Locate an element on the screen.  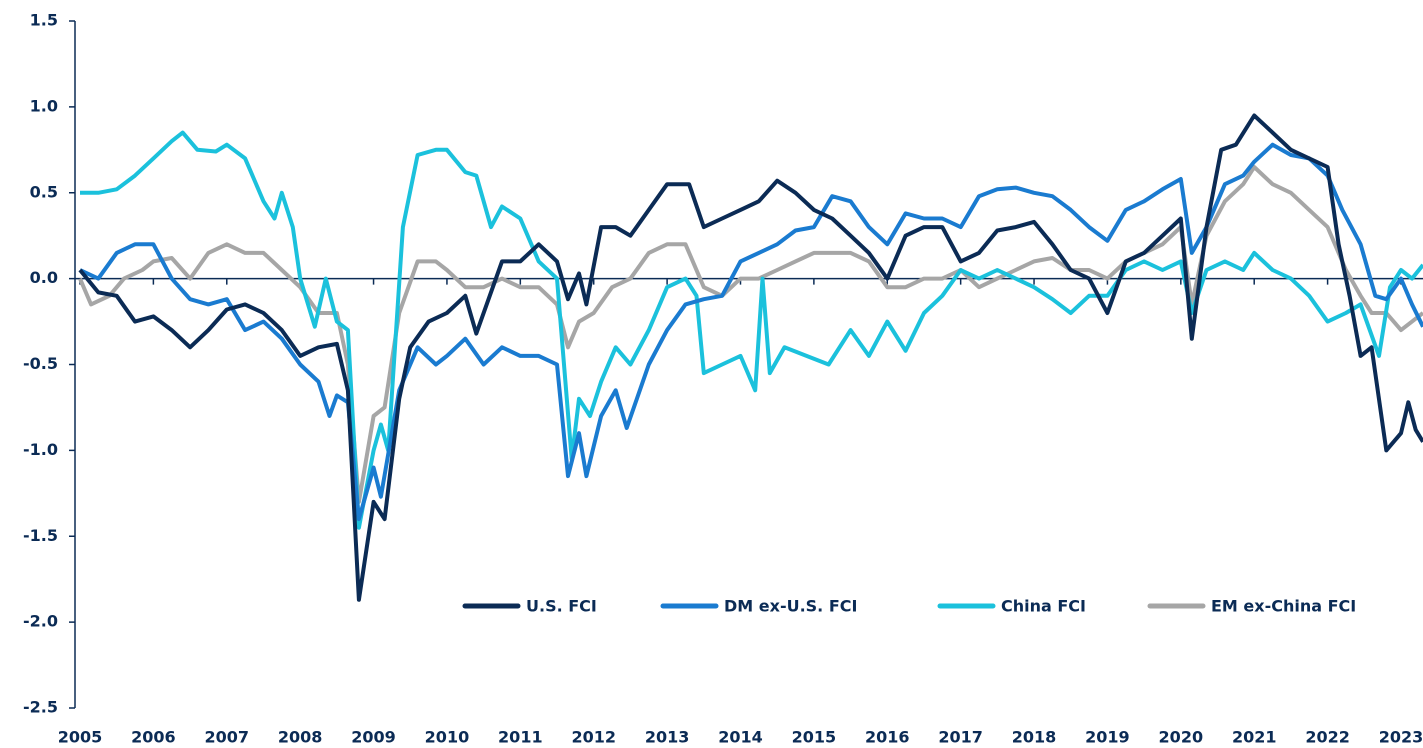
y-tick-label: -0.5 is located at coordinates (40, 363).